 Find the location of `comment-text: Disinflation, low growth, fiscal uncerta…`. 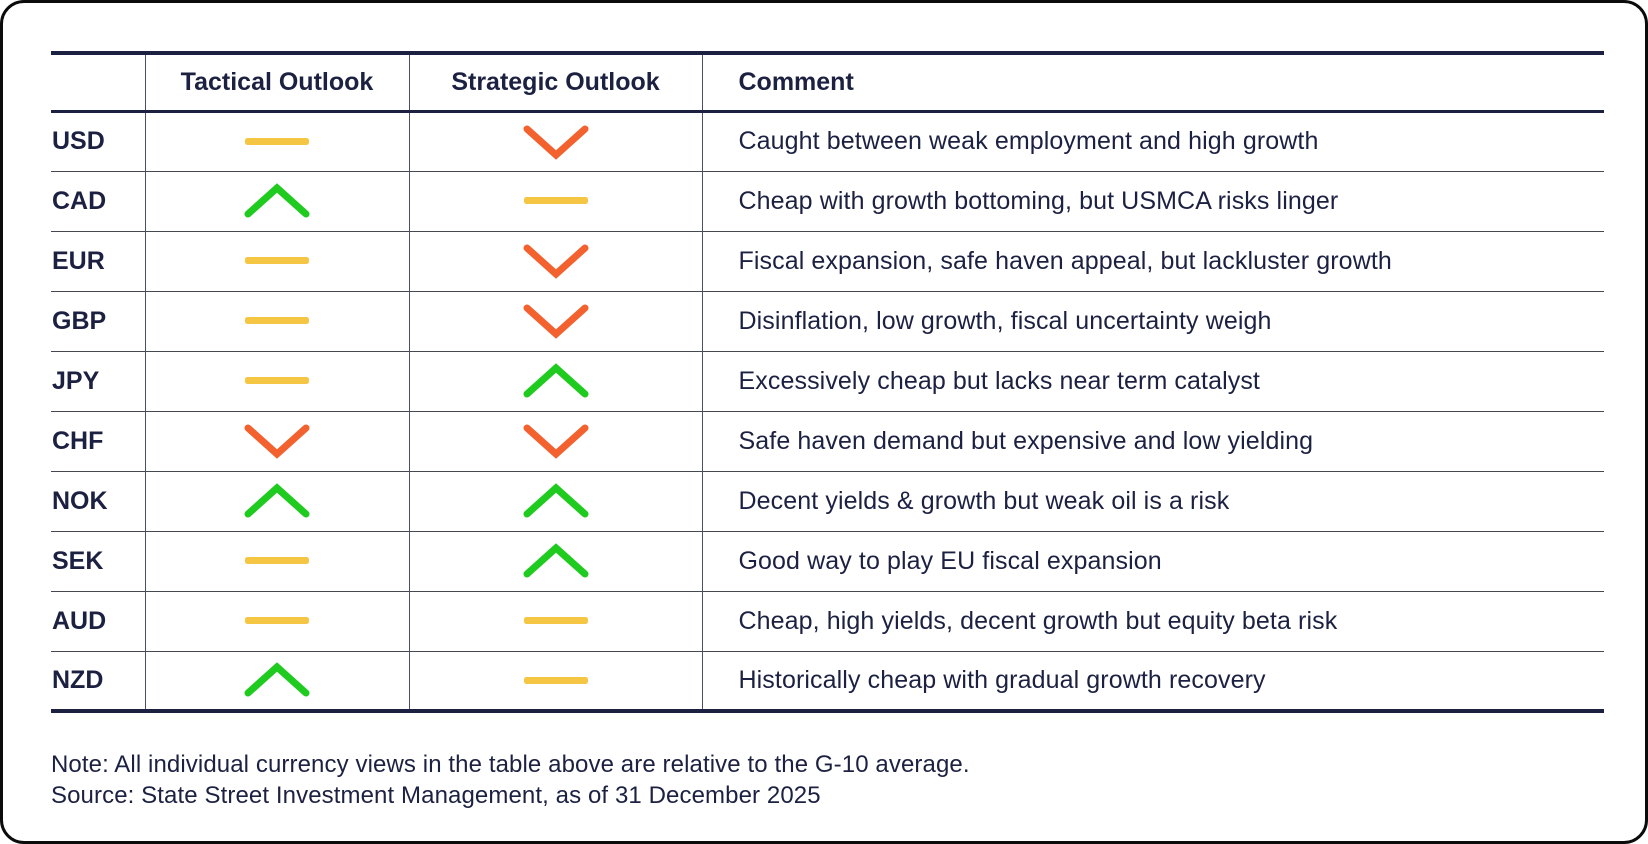

comment-text: Disinflation, low growth, fiscal uncerta… is located at coordinates (1005, 320).